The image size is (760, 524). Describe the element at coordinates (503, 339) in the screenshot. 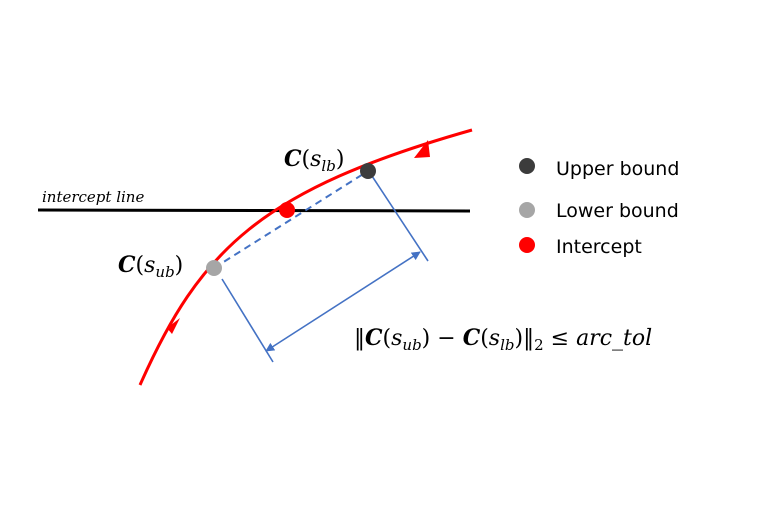

I see `arc-tolerance-formula: ‖C(sub) − C(slb)‖2 ≤ arc_tol` at that location.